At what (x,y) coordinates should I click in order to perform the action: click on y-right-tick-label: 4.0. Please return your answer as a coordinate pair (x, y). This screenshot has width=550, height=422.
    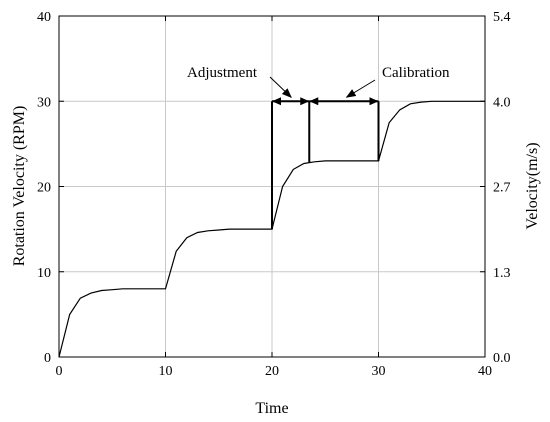
    Looking at the image, I should click on (502, 102).